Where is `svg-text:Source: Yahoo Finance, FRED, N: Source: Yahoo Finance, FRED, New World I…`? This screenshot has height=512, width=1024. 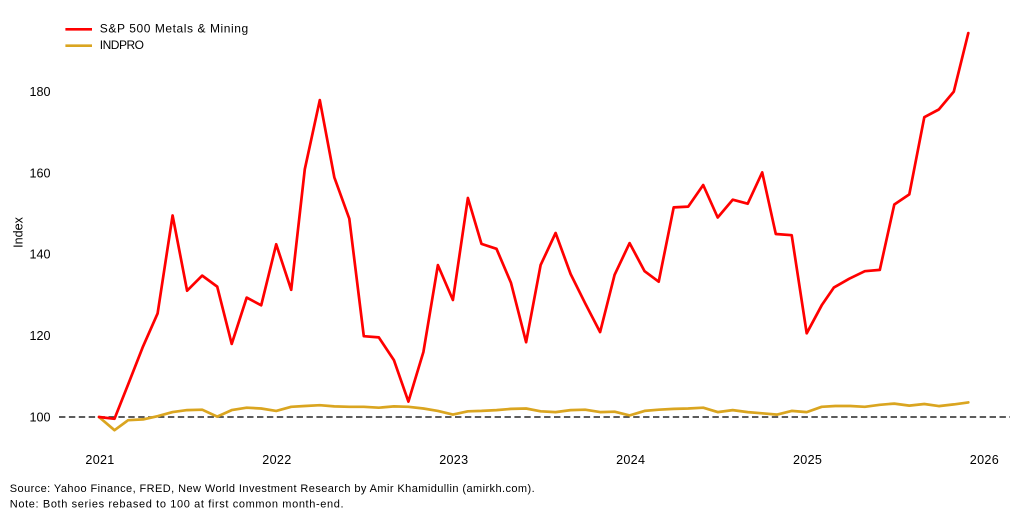 svg-text:Source: Yahoo Finance, FRED, N: Source: Yahoo Finance, FRED, New World I… is located at coordinates (272, 489).